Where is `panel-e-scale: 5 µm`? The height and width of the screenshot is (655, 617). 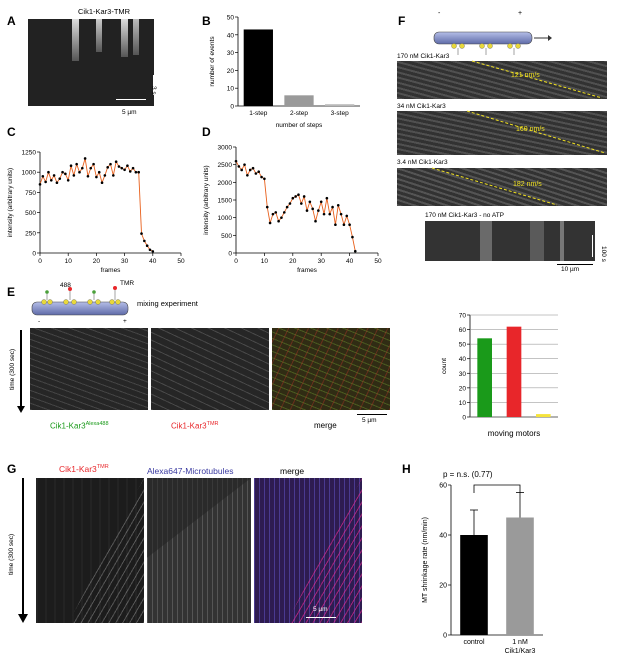
panel-e-scale: 5 µm is located at coordinates (369, 420).